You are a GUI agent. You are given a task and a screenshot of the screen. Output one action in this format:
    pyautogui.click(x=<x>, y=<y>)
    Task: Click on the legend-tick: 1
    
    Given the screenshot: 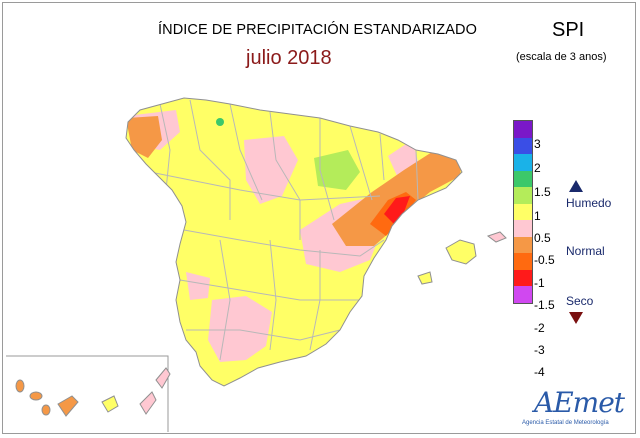 What is the action you would take?
    pyautogui.click(x=537, y=216)
    